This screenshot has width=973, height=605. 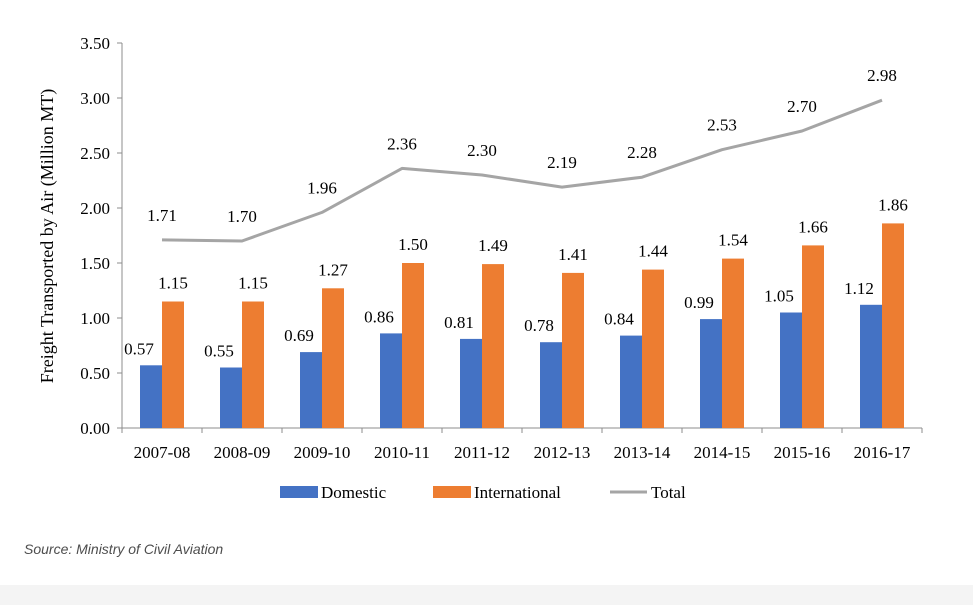 I want to click on data-label-total: 2.70, so click(x=802, y=106).